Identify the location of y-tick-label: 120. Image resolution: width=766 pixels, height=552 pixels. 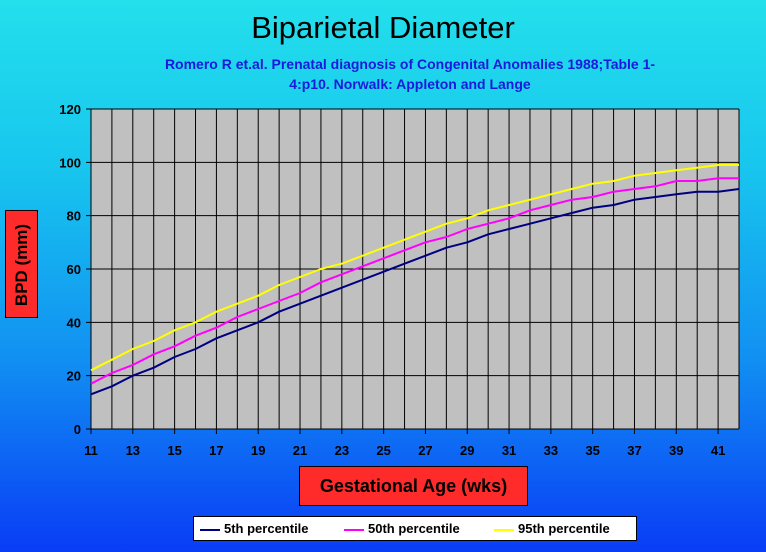
(70, 109).